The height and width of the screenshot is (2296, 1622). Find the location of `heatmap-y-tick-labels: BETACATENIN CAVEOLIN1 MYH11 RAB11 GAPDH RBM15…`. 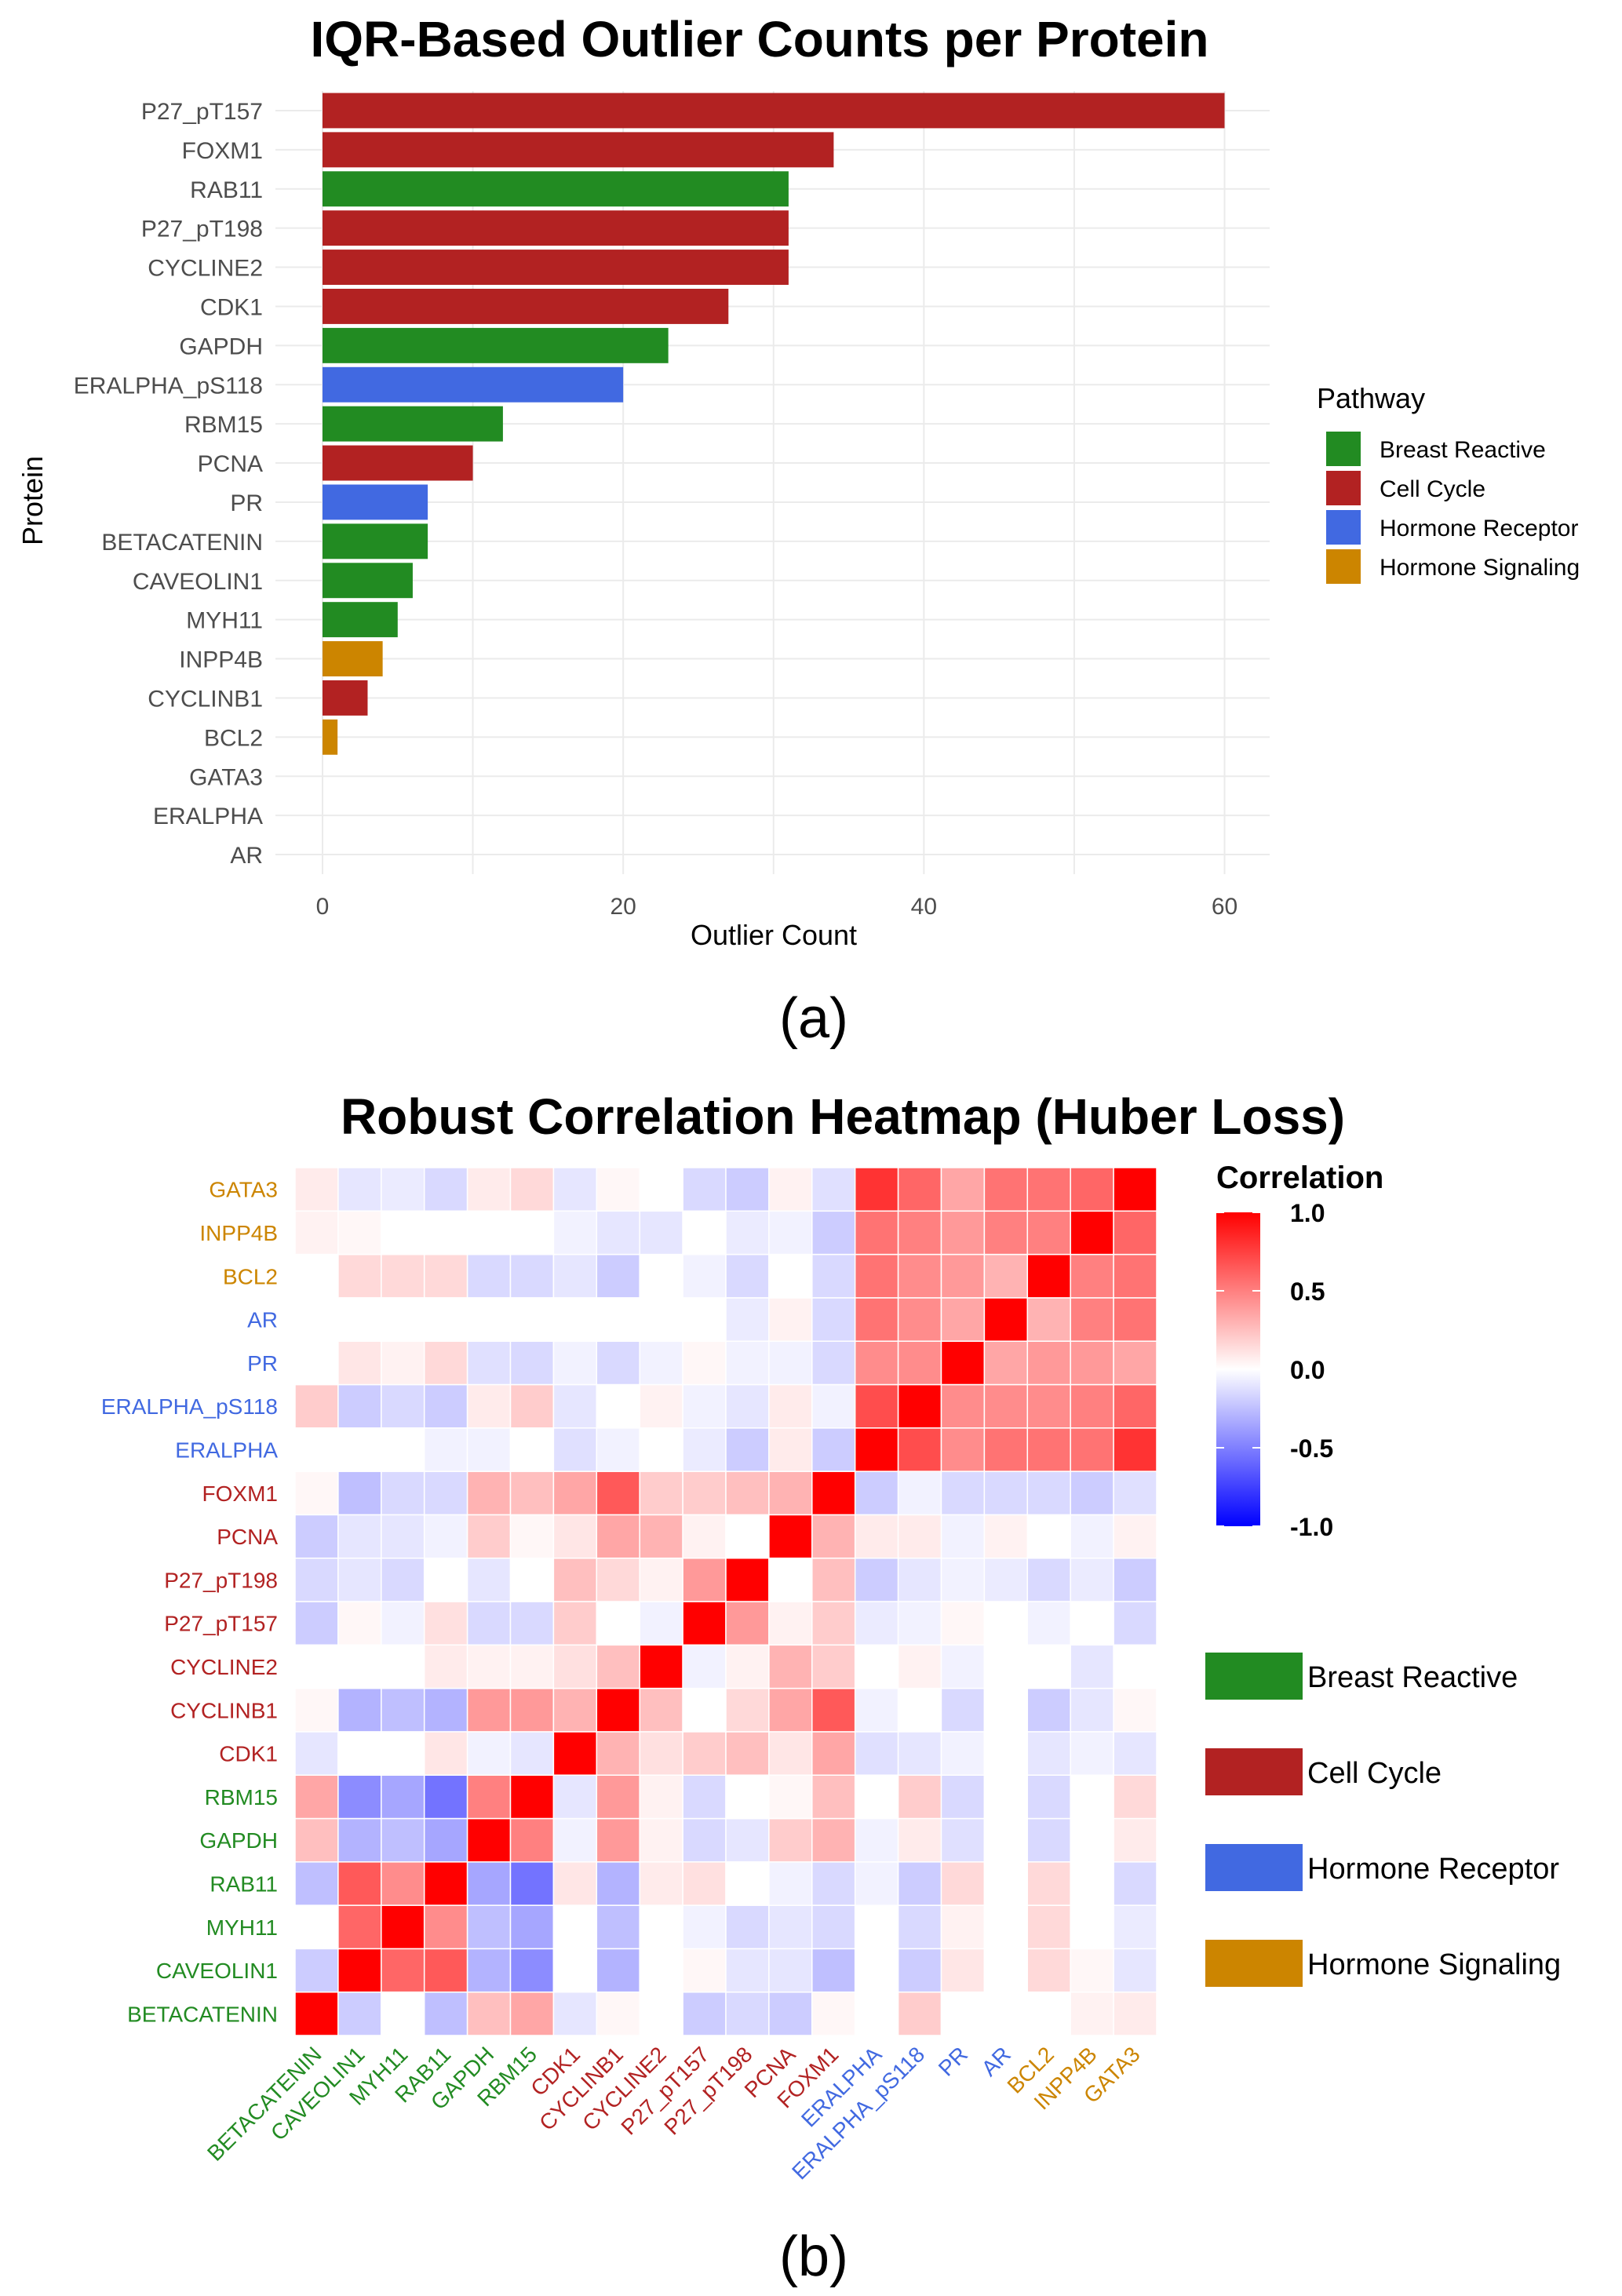

heatmap-y-tick-labels: BETACATENIN CAVEOLIN1 MYH11 RAB11 GAPDH RBM15… is located at coordinates (190, 1602).